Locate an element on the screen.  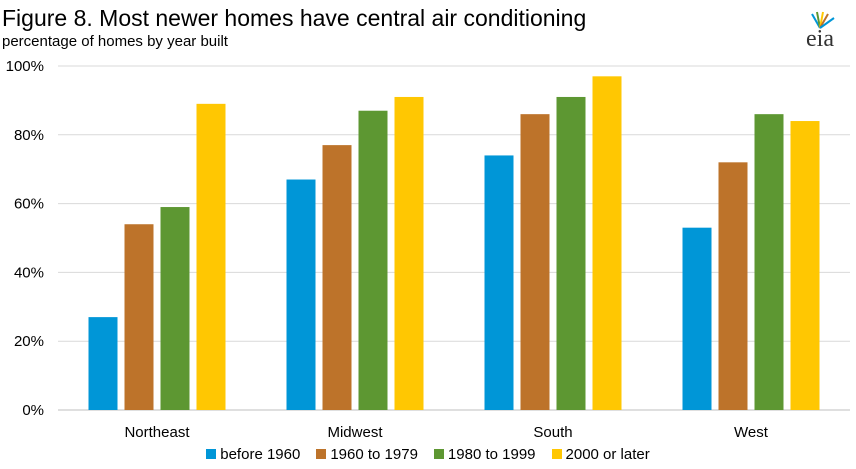
x-tick-label: West is located at coordinates (751, 432).